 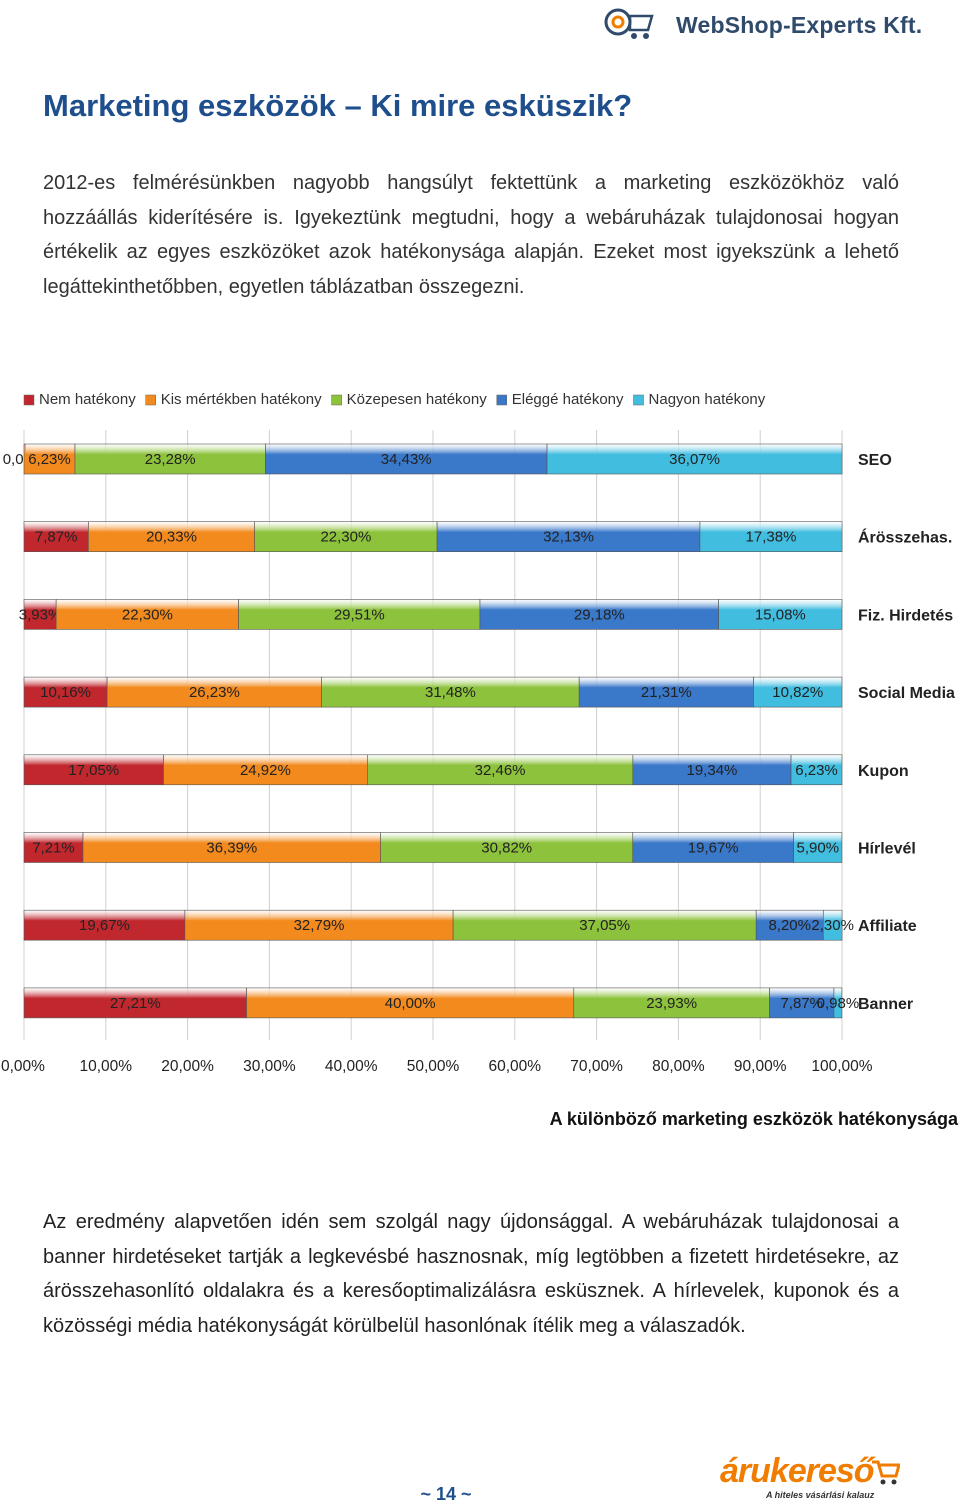 What do you see at coordinates (269, 1066) in the screenshot?
I see `axis-tick-label: 30,00%` at bounding box center [269, 1066].